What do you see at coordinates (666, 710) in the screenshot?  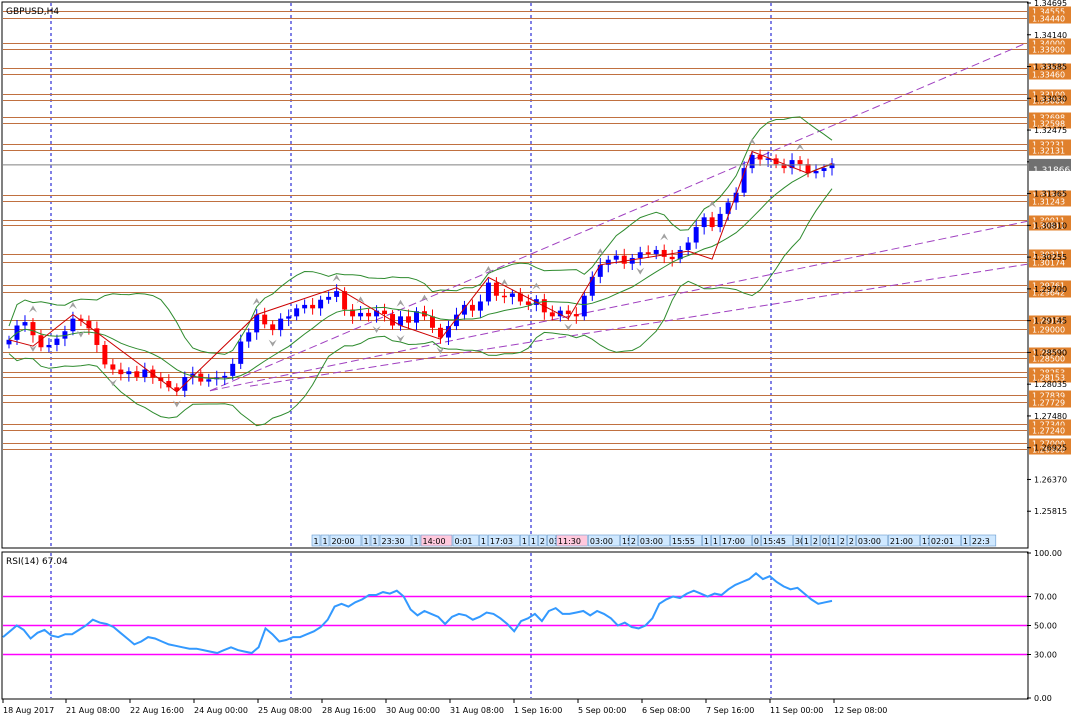 I see `date-axis-label: 6 Sep 08:00` at bounding box center [666, 710].